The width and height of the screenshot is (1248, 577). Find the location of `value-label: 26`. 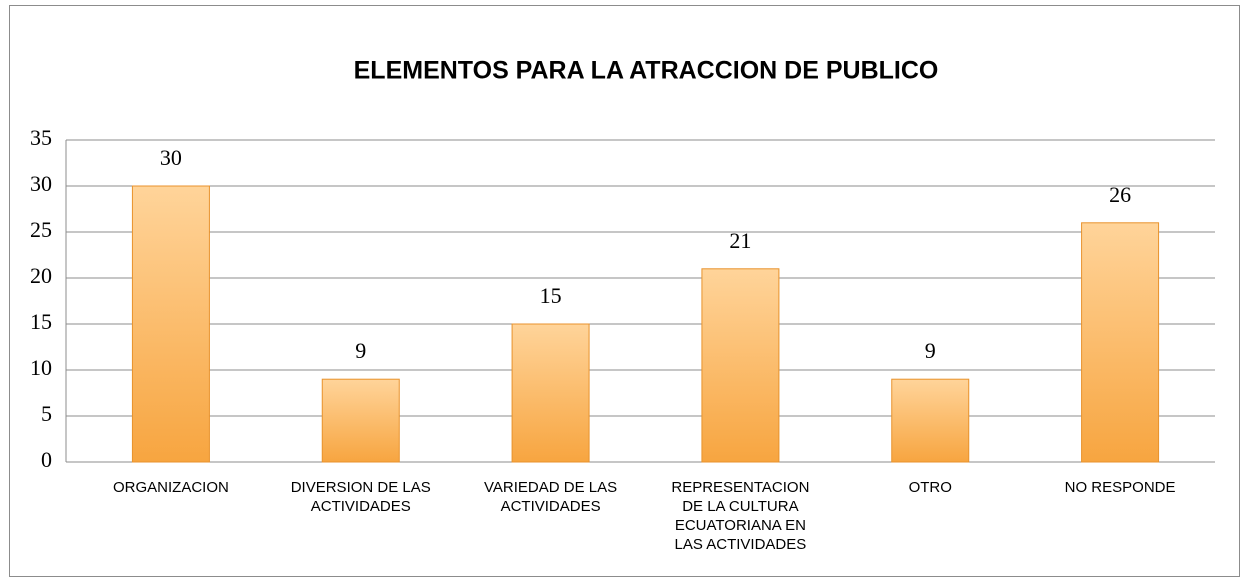

value-label: 26 is located at coordinates (1120, 194).